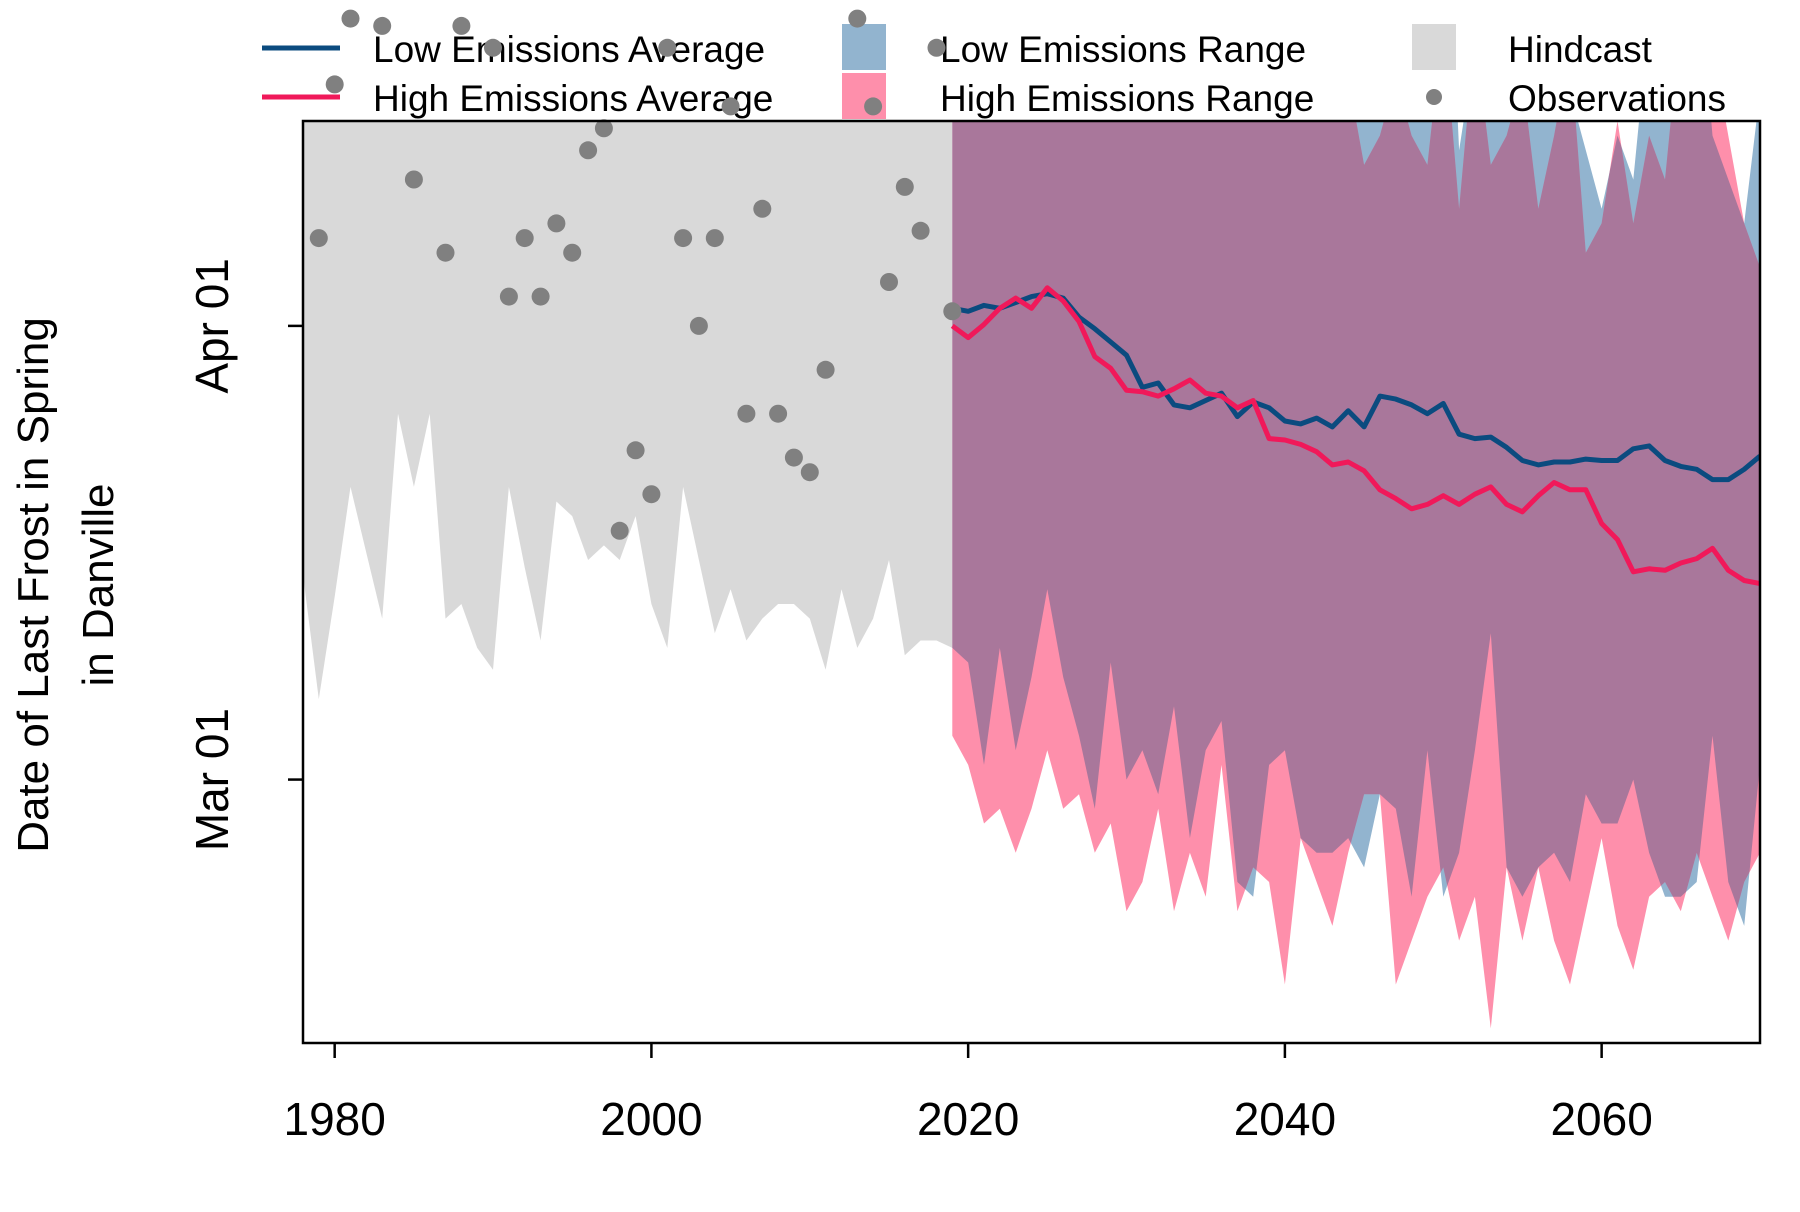 The image size is (1800, 1212). I want to click on x-tick-label: 2060, so click(1601, 1119).